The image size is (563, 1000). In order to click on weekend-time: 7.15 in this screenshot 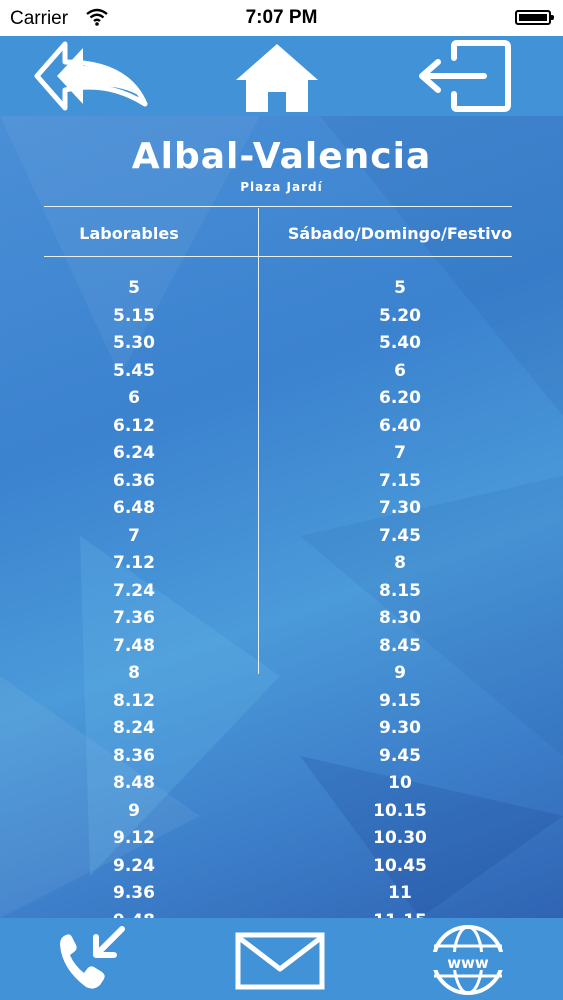, I will do `click(400, 480)`.